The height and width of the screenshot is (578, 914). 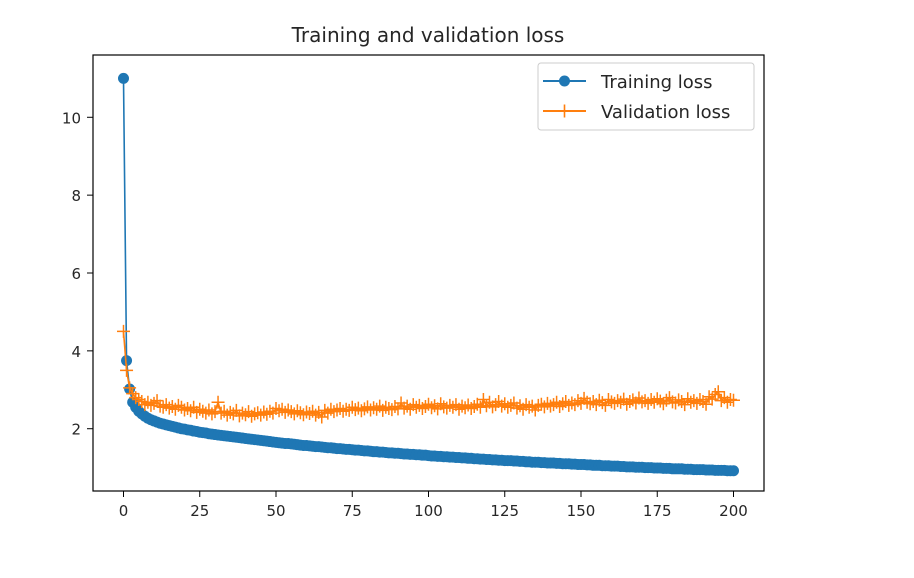 I want to click on legend-box, so click(x=646, y=96).